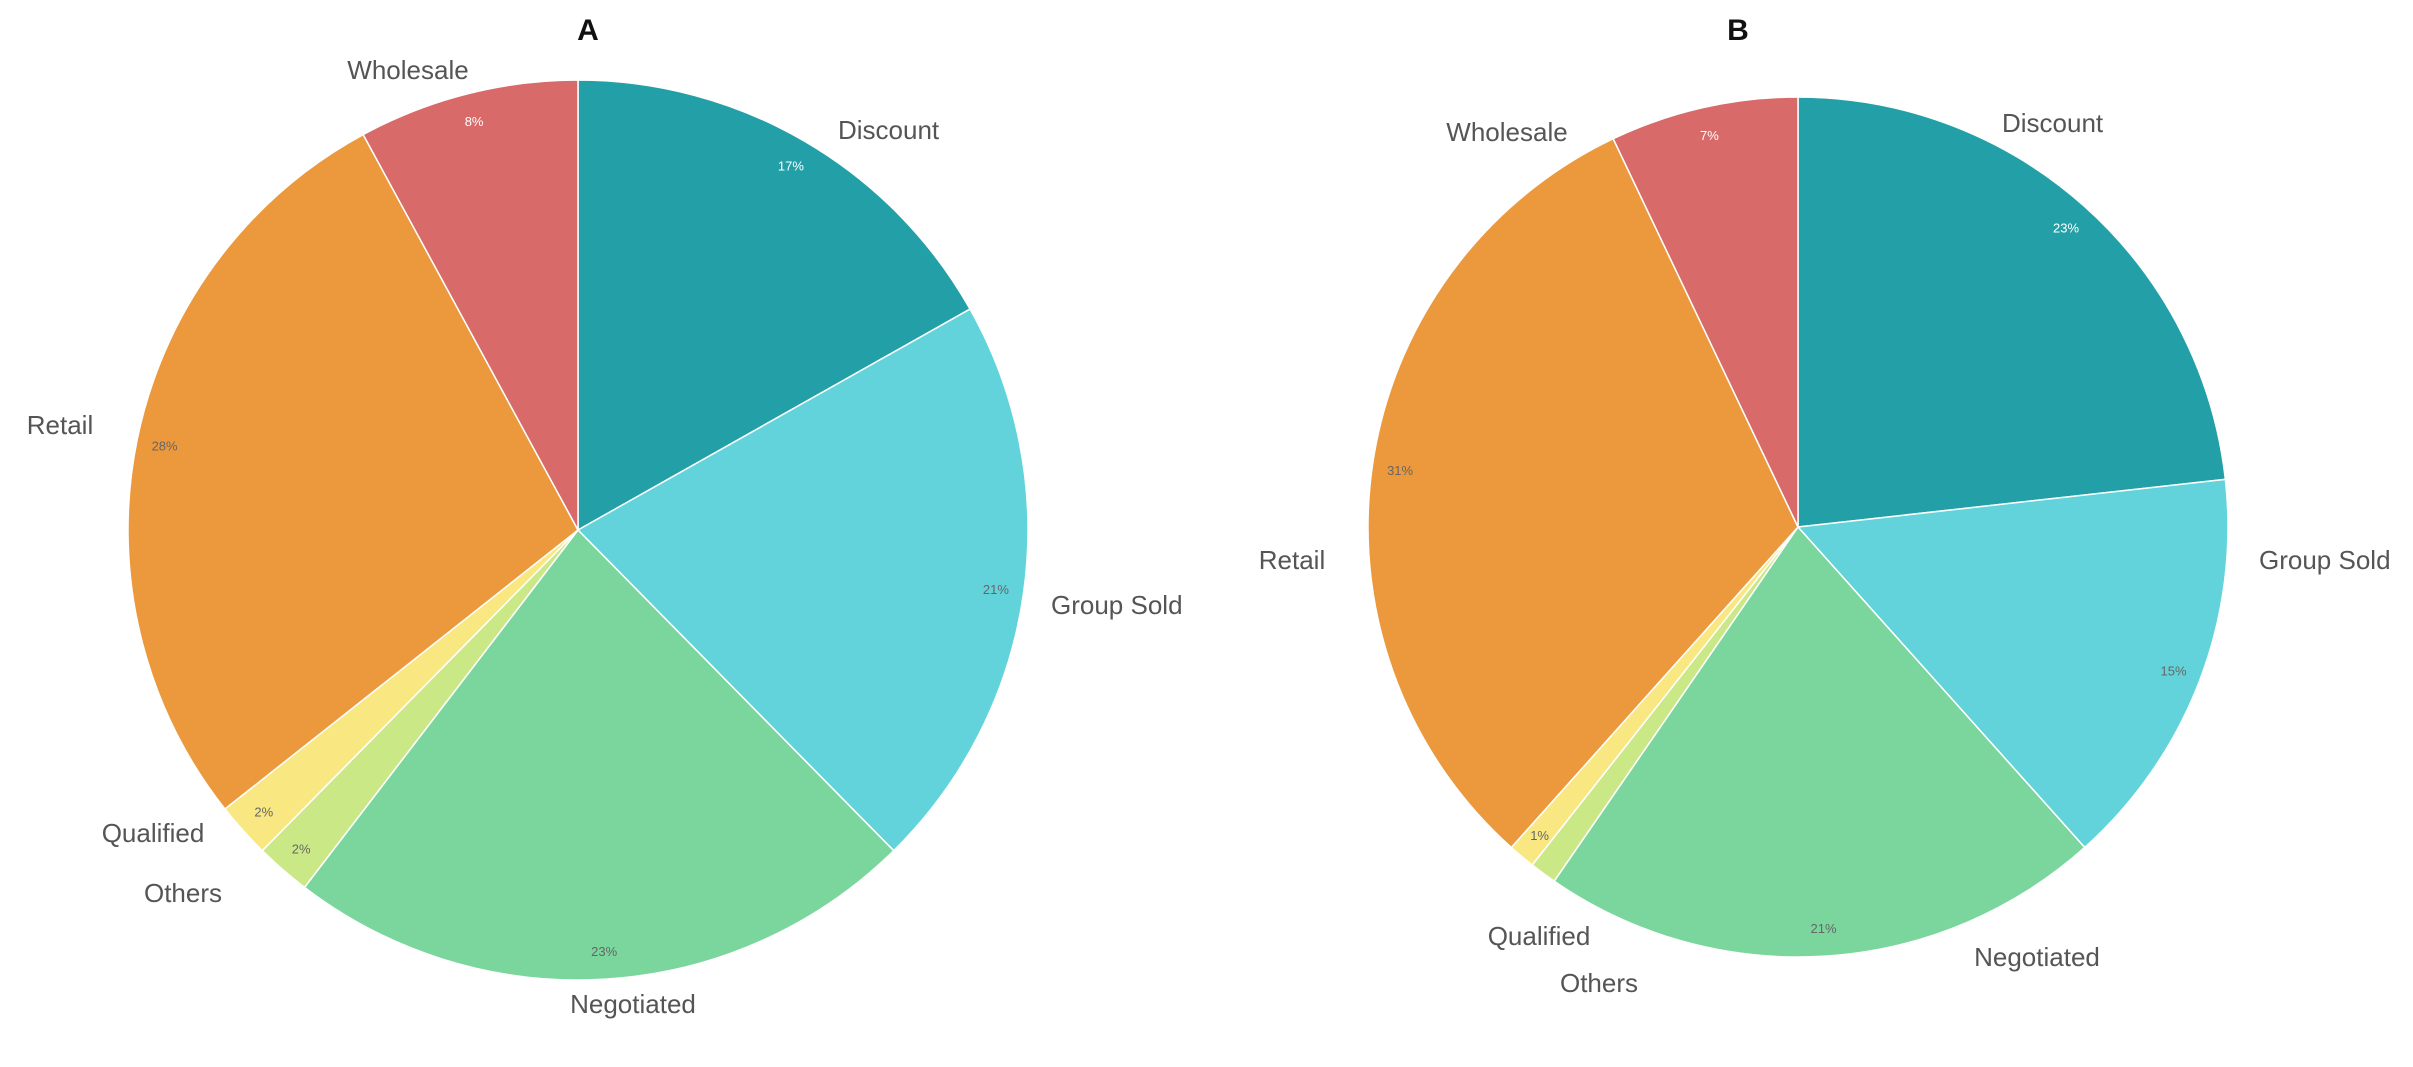  I want to click on pie-b-slice-negotiated, so click(1819, 741).